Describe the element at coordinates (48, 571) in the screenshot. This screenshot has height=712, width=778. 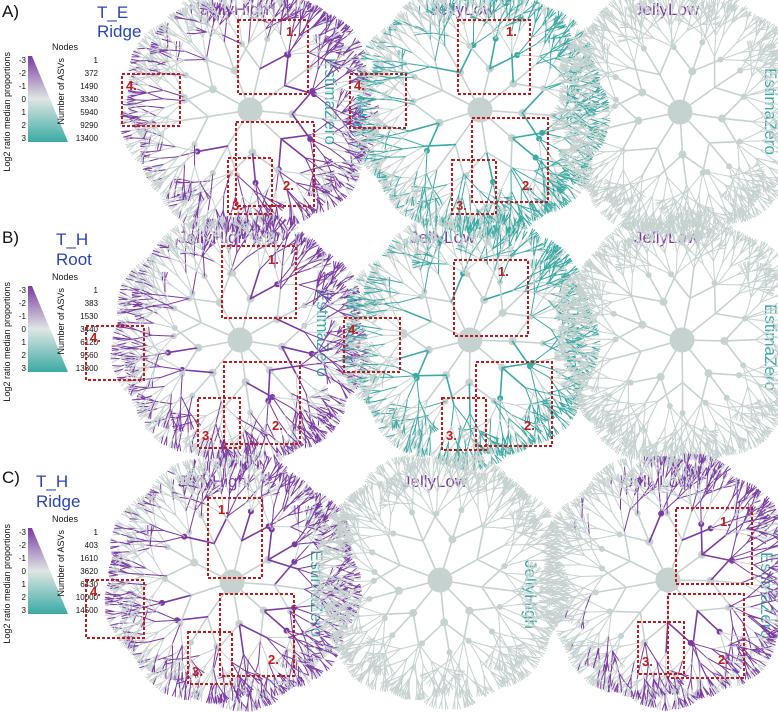
I see `legend-wedge` at that location.